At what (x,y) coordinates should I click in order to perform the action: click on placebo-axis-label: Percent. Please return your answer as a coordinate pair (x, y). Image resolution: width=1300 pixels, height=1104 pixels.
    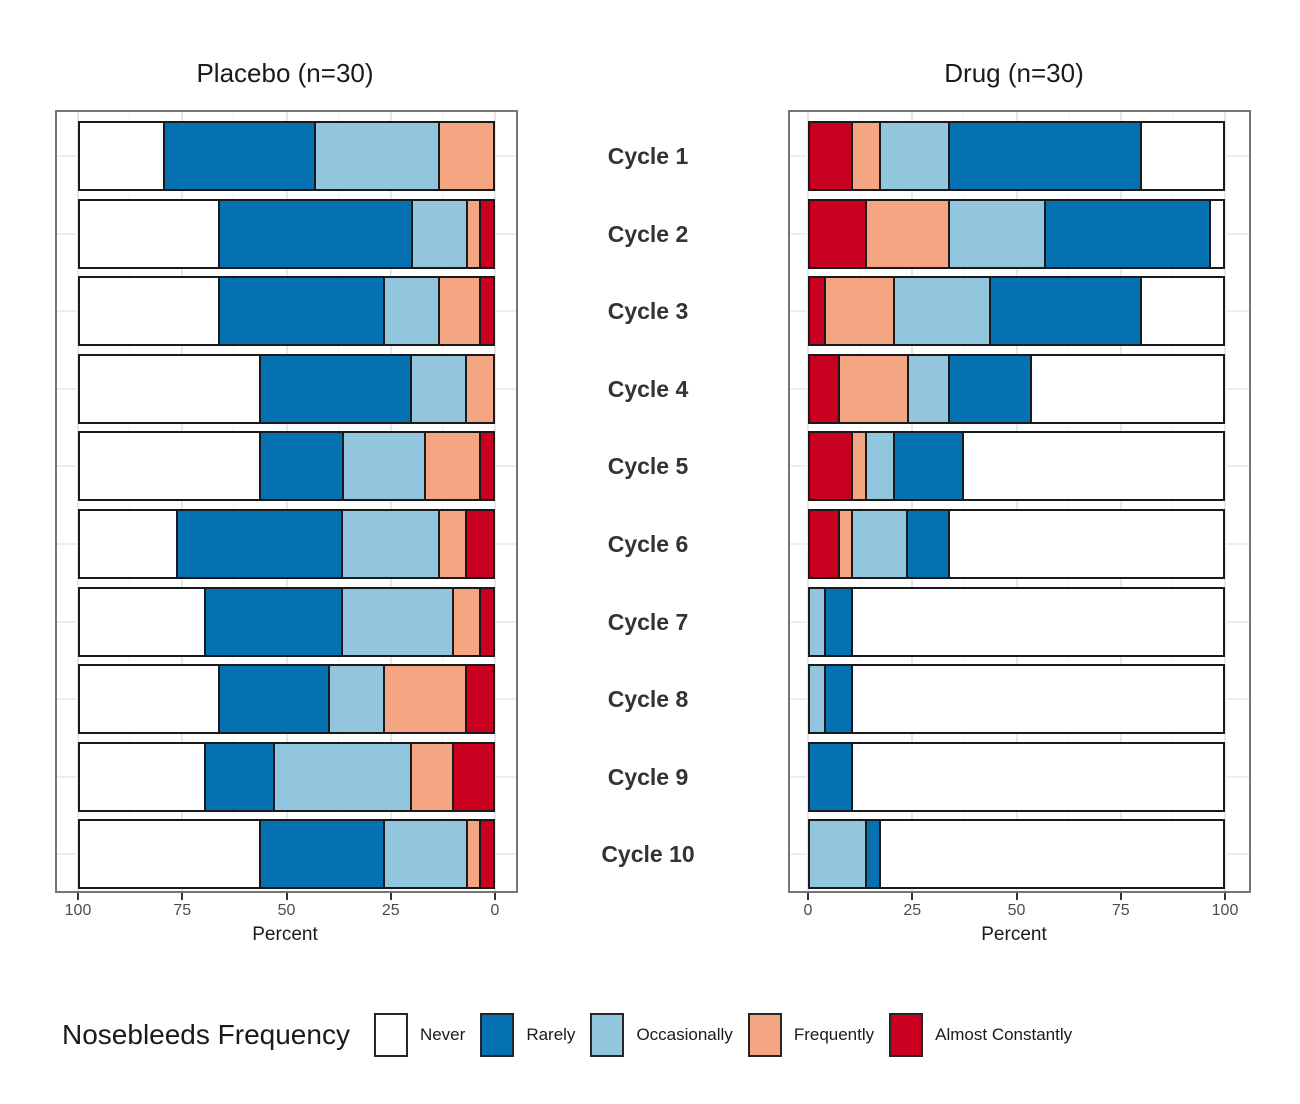
    Looking at the image, I should click on (285, 934).